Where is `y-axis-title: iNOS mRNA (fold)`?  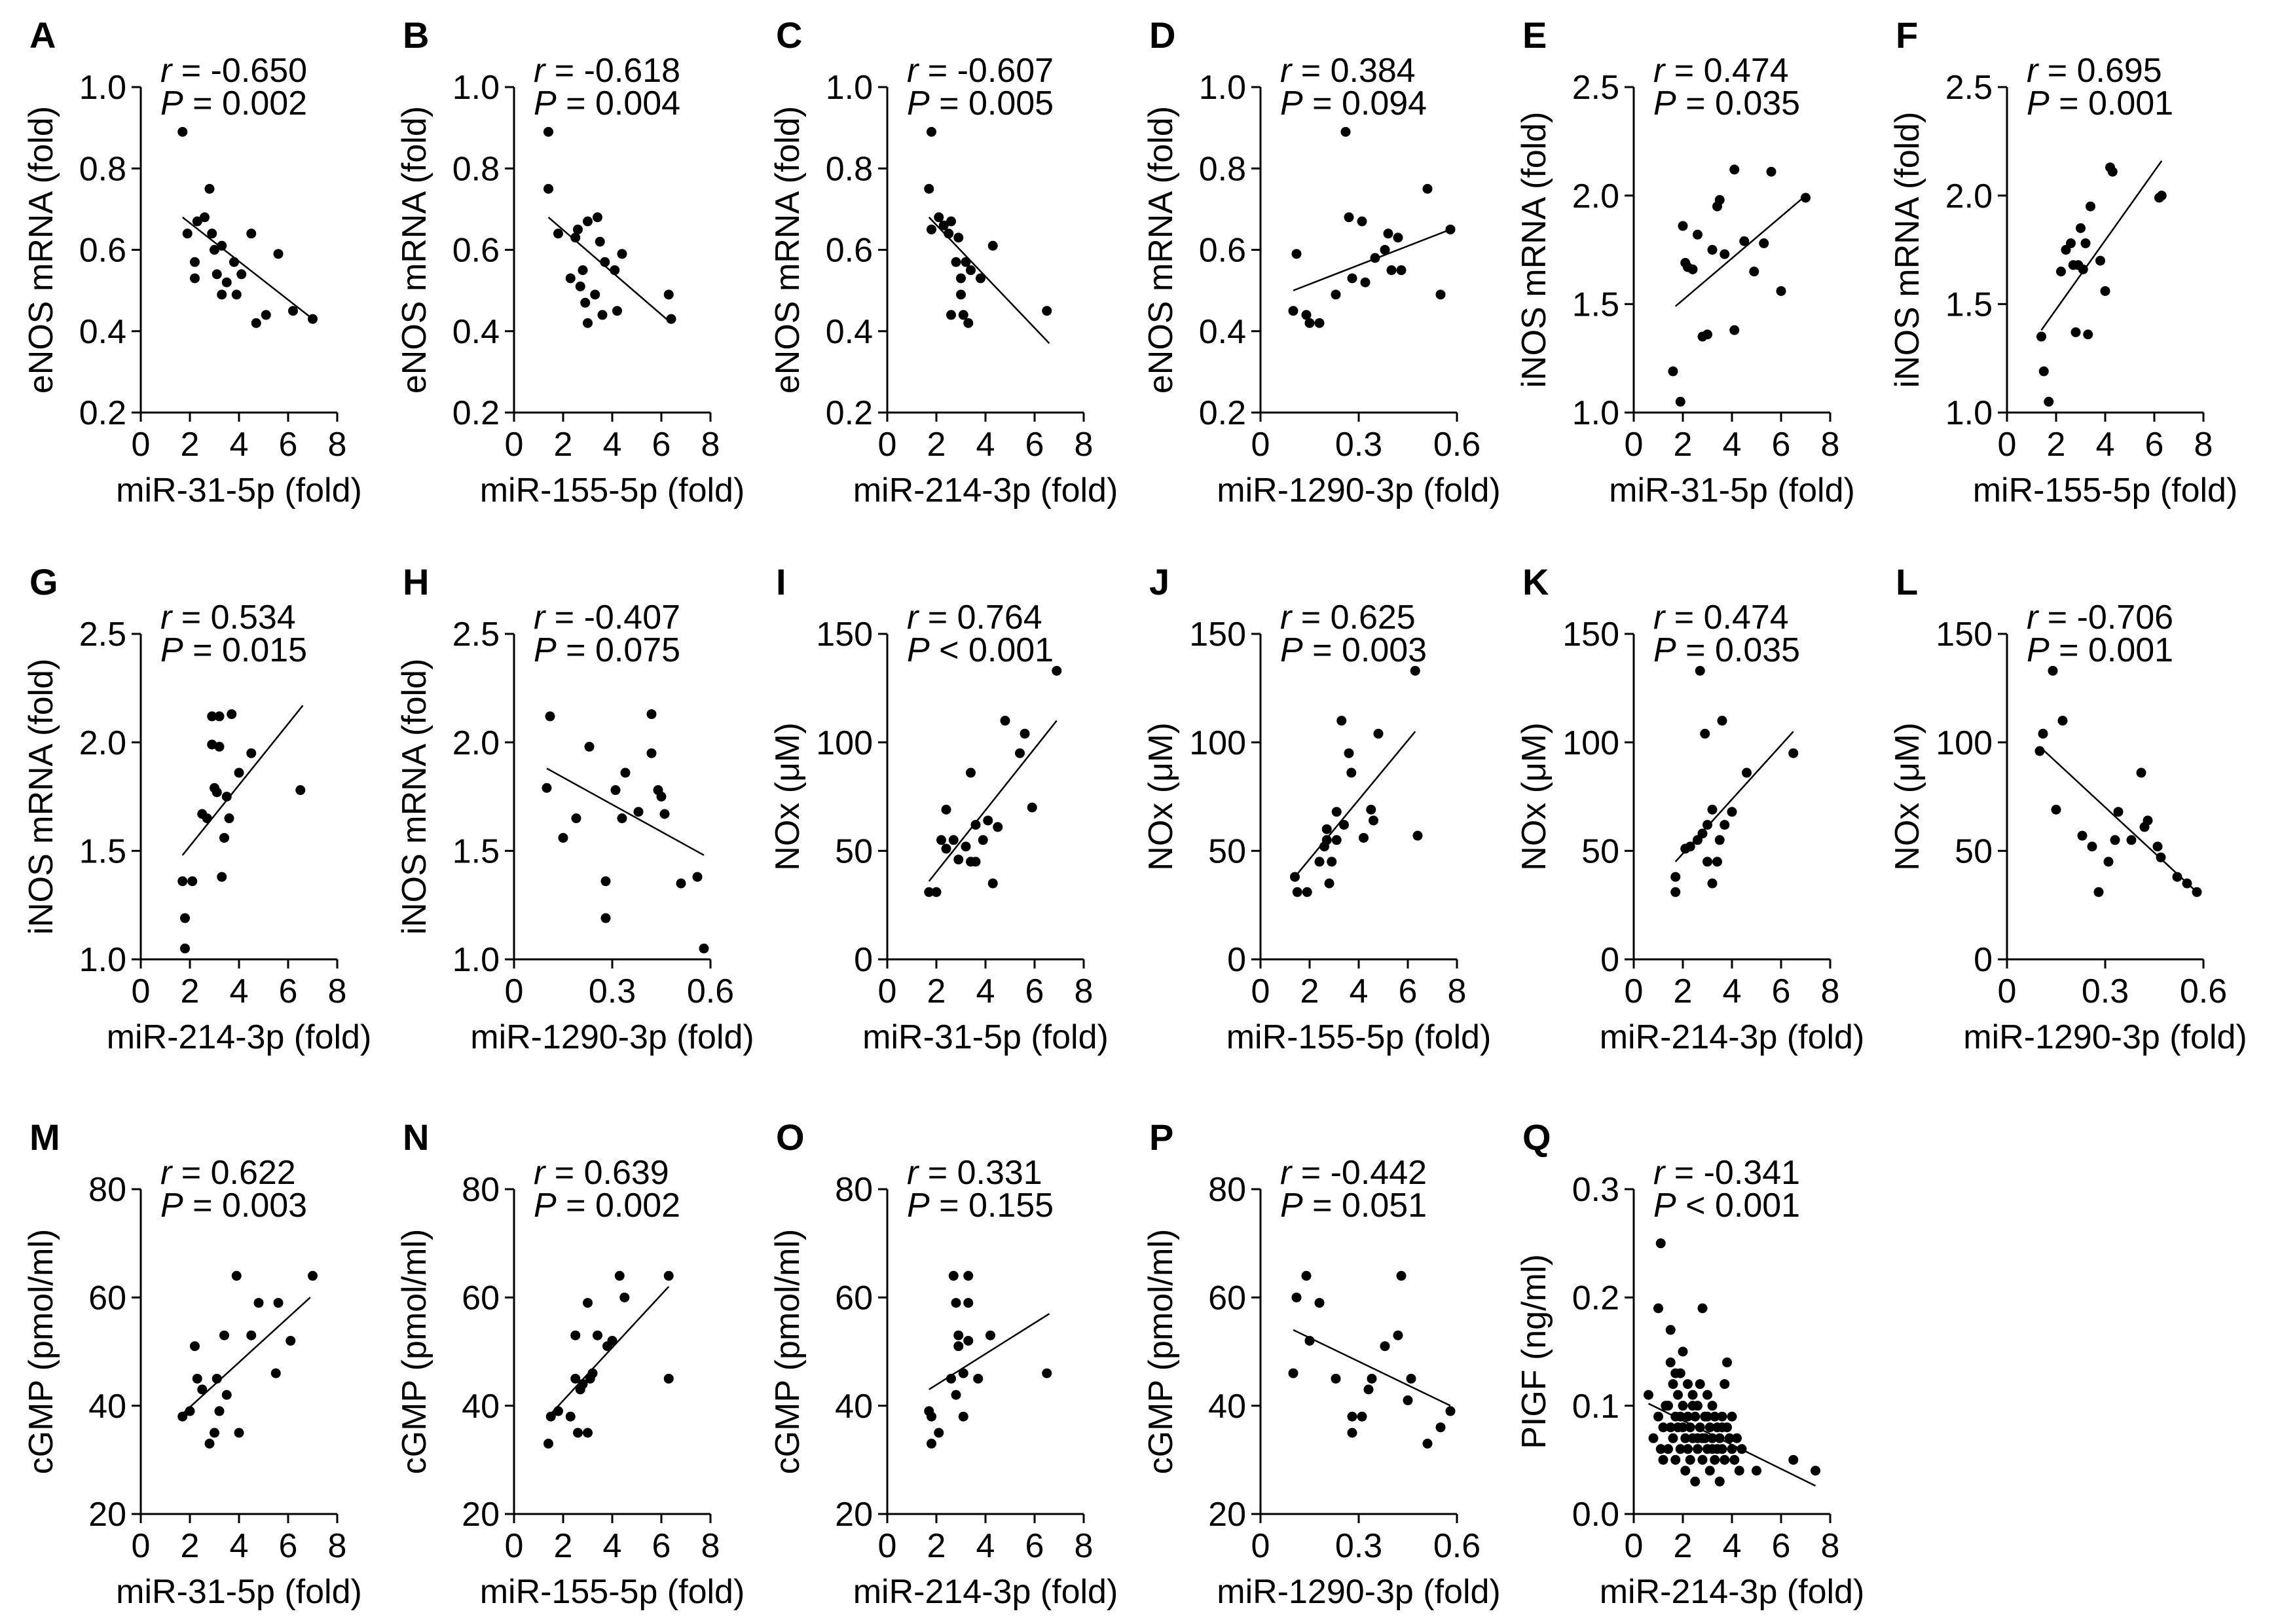 y-axis-title: iNOS mRNA (fold) is located at coordinates (414, 797).